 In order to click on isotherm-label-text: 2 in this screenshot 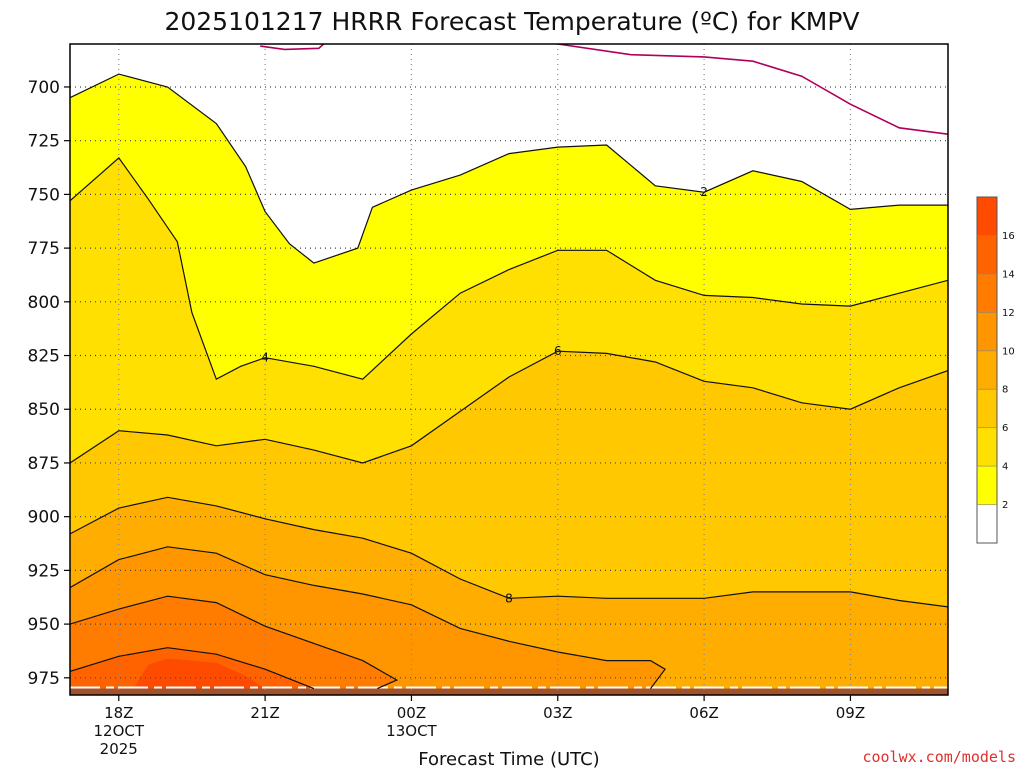, I will do `click(704, 192)`.